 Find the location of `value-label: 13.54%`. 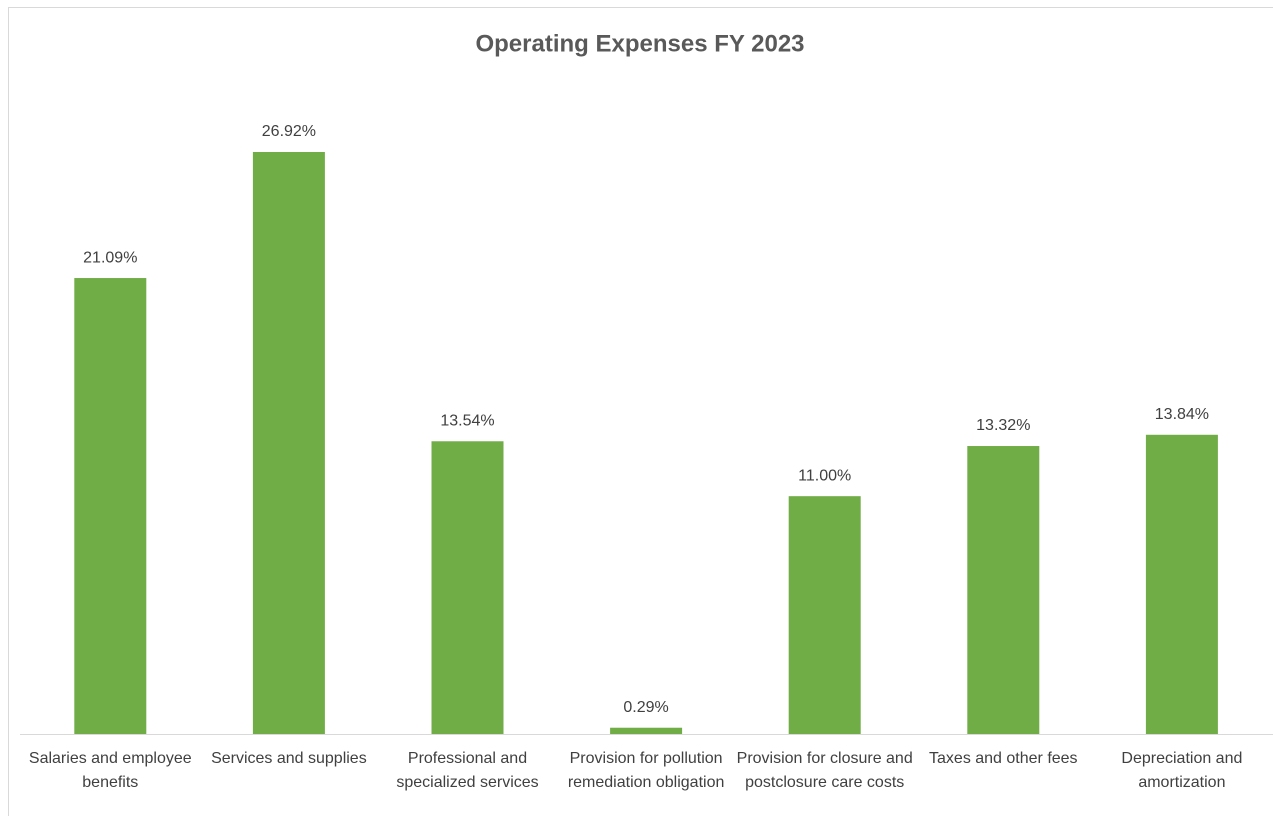

value-label: 13.54% is located at coordinates (467, 420).